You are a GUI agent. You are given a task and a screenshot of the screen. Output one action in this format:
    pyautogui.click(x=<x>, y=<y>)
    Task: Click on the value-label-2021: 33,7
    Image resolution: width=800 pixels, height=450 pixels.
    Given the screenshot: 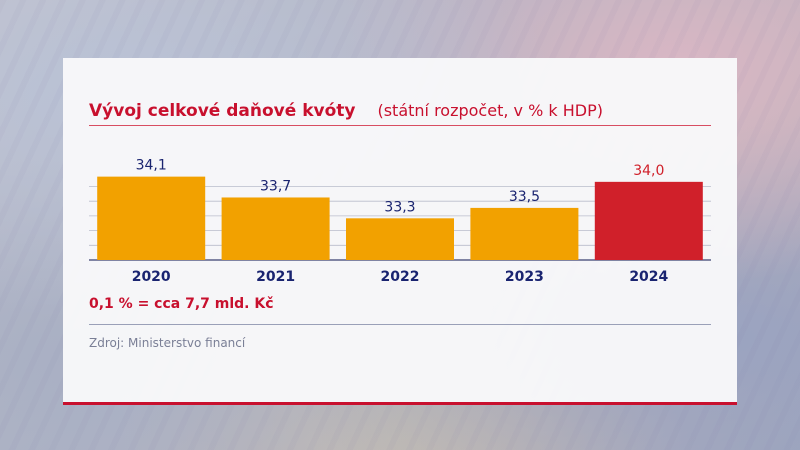 What is the action you would take?
    pyautogui.click(x=275, y=186)
    